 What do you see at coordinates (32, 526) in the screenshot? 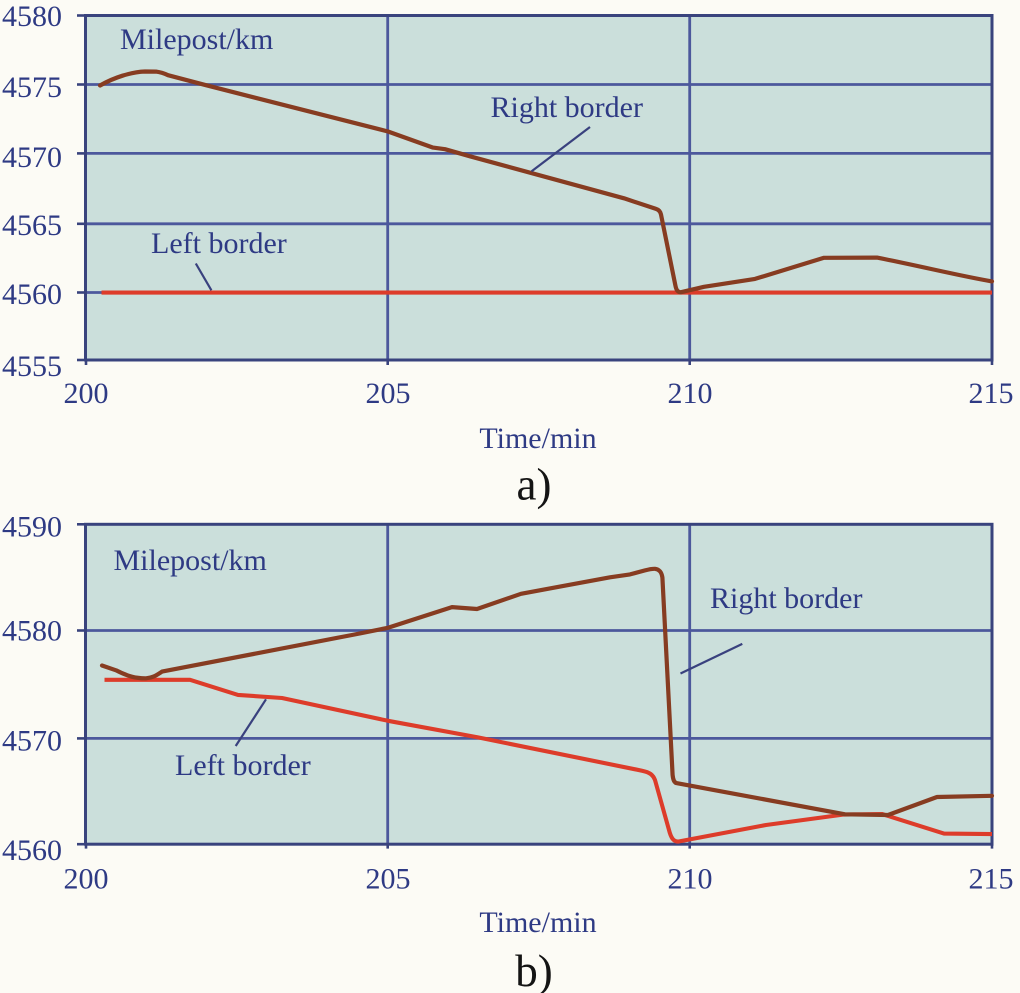
I see `svg-text: 4590` at bounding box center [32, 526].